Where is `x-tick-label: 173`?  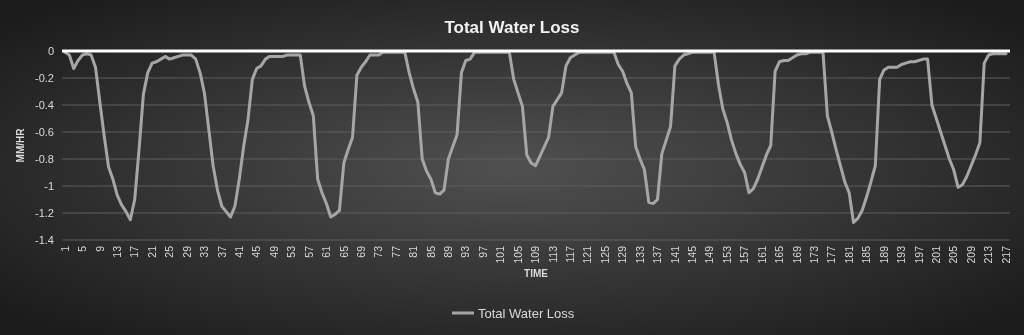 x-tick-label: 173 is located at coordinates (813, 254).